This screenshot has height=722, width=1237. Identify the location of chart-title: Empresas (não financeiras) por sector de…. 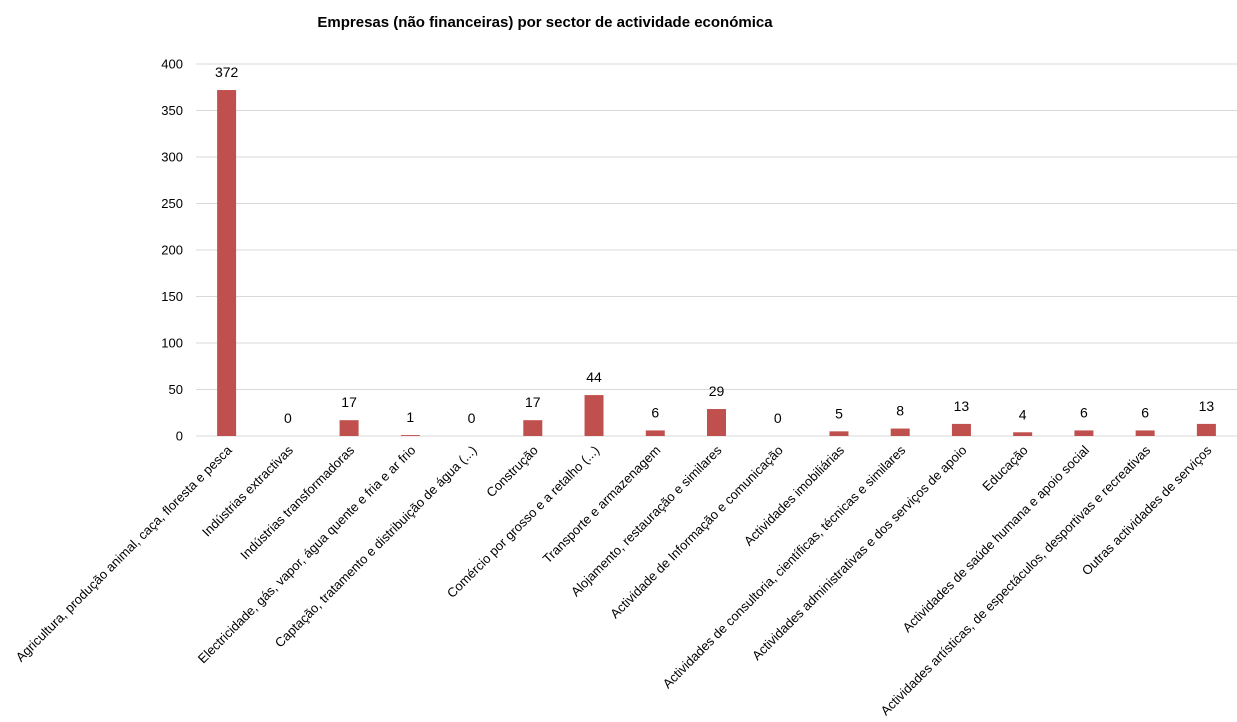
(545, 22).